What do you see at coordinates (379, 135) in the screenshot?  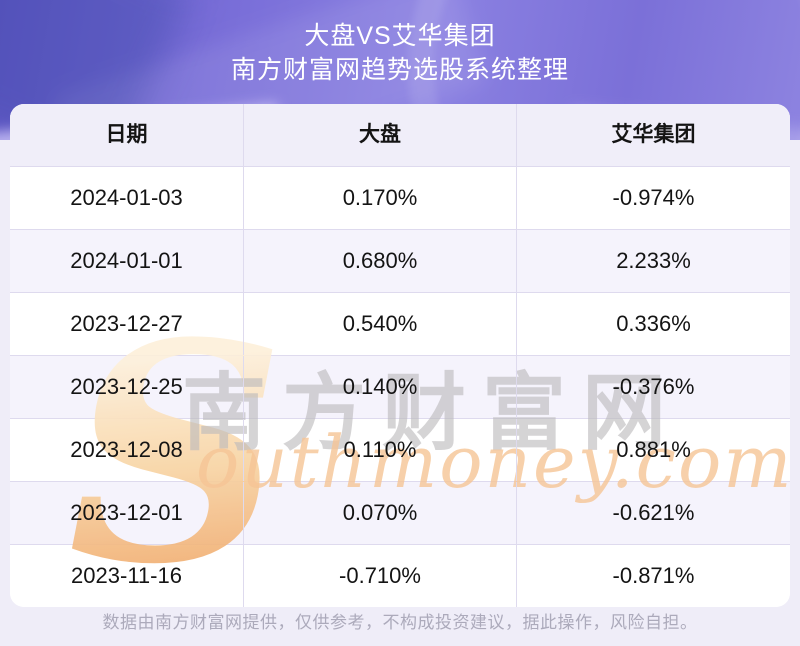 I see `header-cell-market: 大盘` at bounding box center [379, 135].